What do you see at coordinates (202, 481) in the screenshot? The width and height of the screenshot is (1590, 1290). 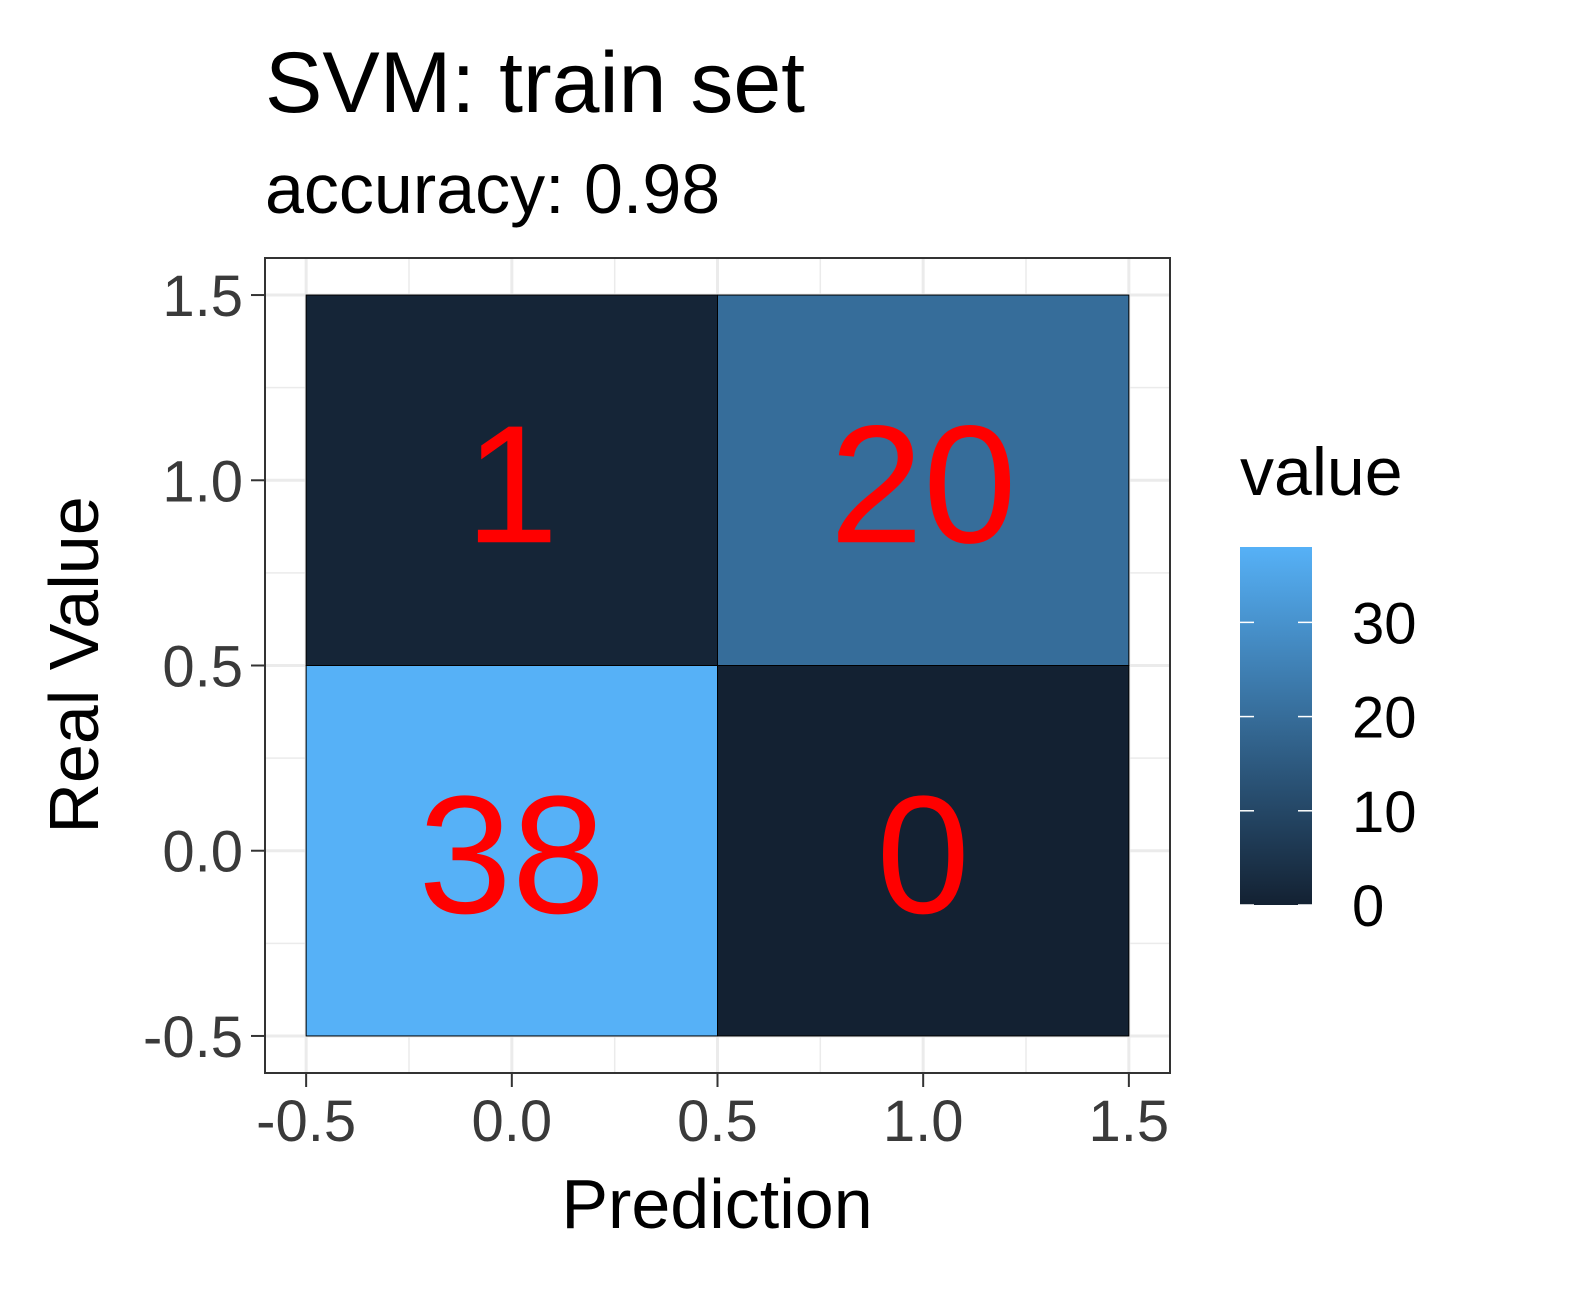 I see `y-tick-label: 1.0` at bounding box center [202, 481].